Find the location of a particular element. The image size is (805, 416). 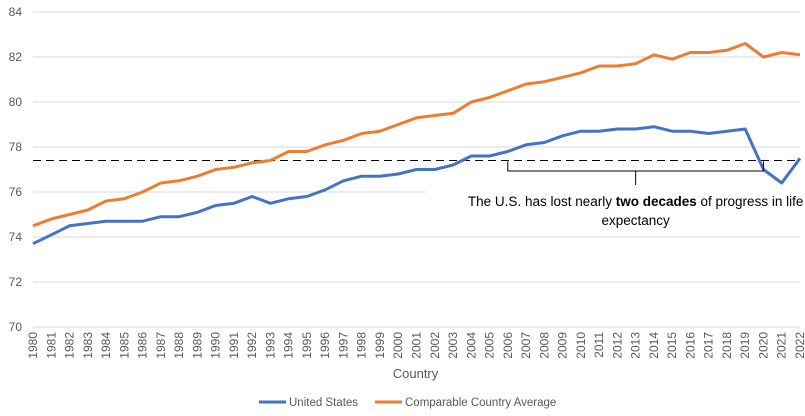

x-tick-label: 2019 is located at coordinates (745, 345).